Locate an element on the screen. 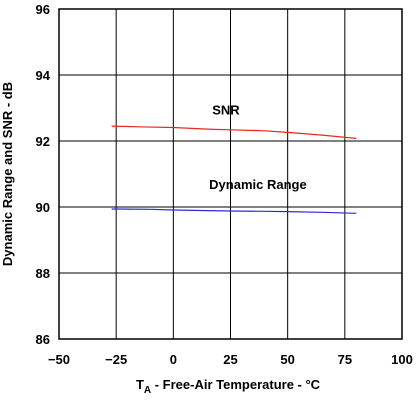 The width and height of the screenshot is (418, 402). y-tick-label: 90 is located at coordinates (43, 207).